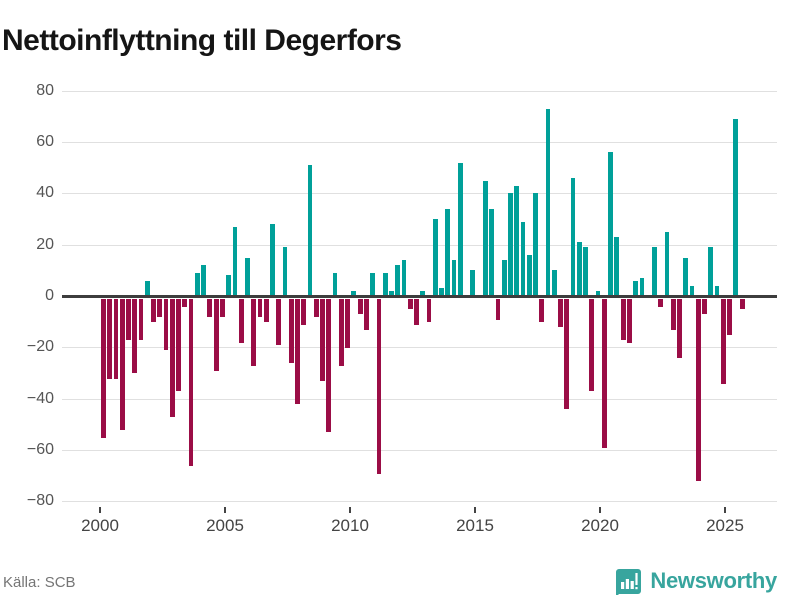 The height and width of the screenshot is (600, 800). What do you see at coordinates (235, 261) in the screenshot?
I see `bar-2005-Q2` at bounding box center [235, 261].